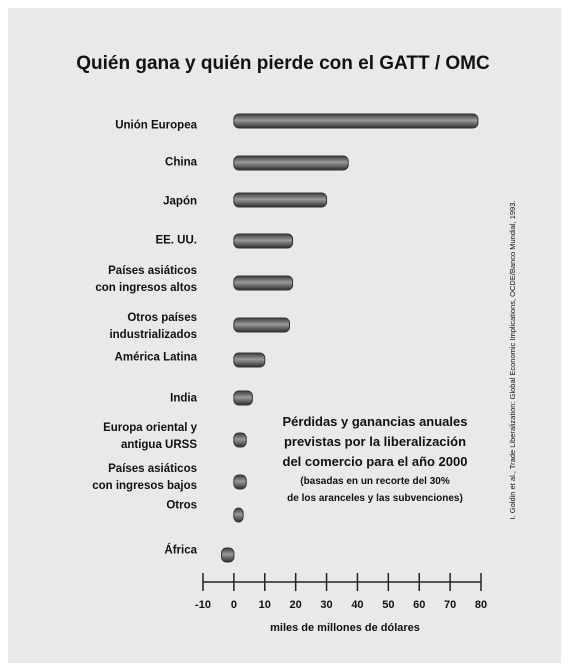 The width and height of the screenshot is (569, 671). Describe the element at coordinates (146, 279) in the screenshot. I see `y-tick-label: Países asiáticos con ingresos altos` at that location.